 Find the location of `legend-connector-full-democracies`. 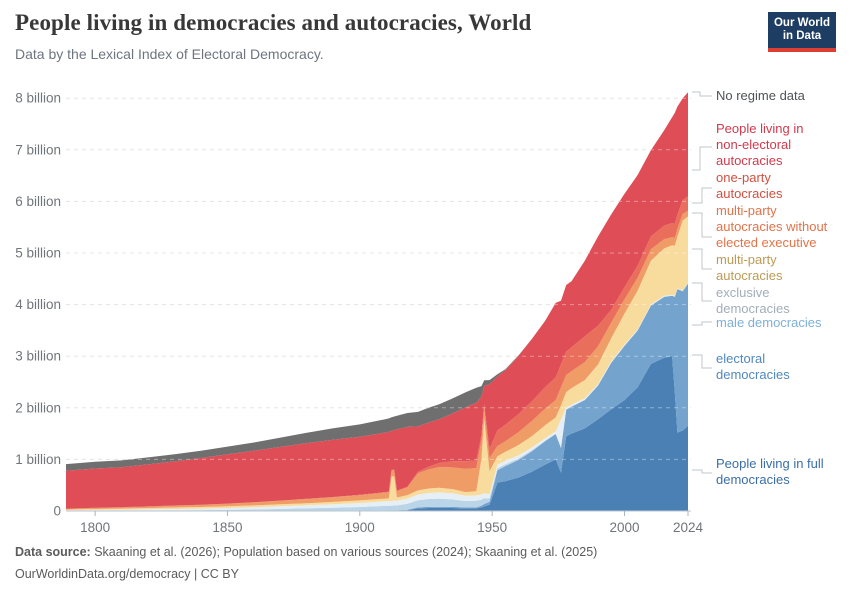

legend-connector-full-democracies is located at coordinates (702, 471).